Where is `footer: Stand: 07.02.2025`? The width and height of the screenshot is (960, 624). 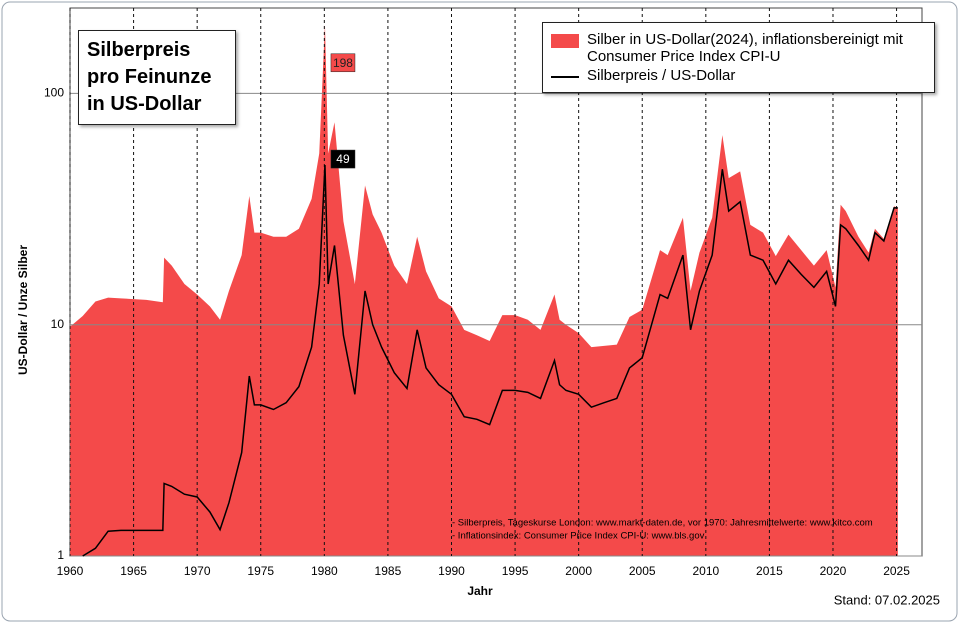 footer: Stand: 07.02.2025 is located at coordinates (887, 599).